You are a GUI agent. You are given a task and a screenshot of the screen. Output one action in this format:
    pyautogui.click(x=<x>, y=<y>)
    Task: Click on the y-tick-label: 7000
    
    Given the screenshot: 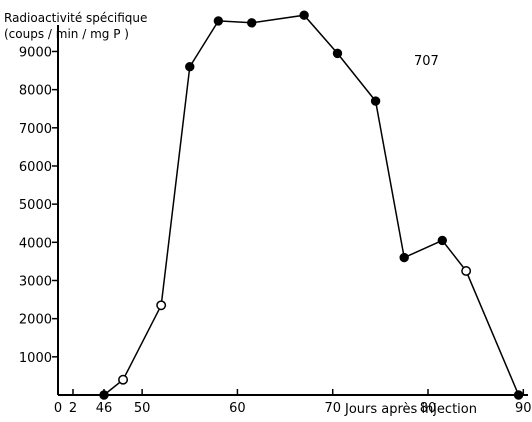 What is the action you would take?
    pyautogui.click(x=35, y=129)
    